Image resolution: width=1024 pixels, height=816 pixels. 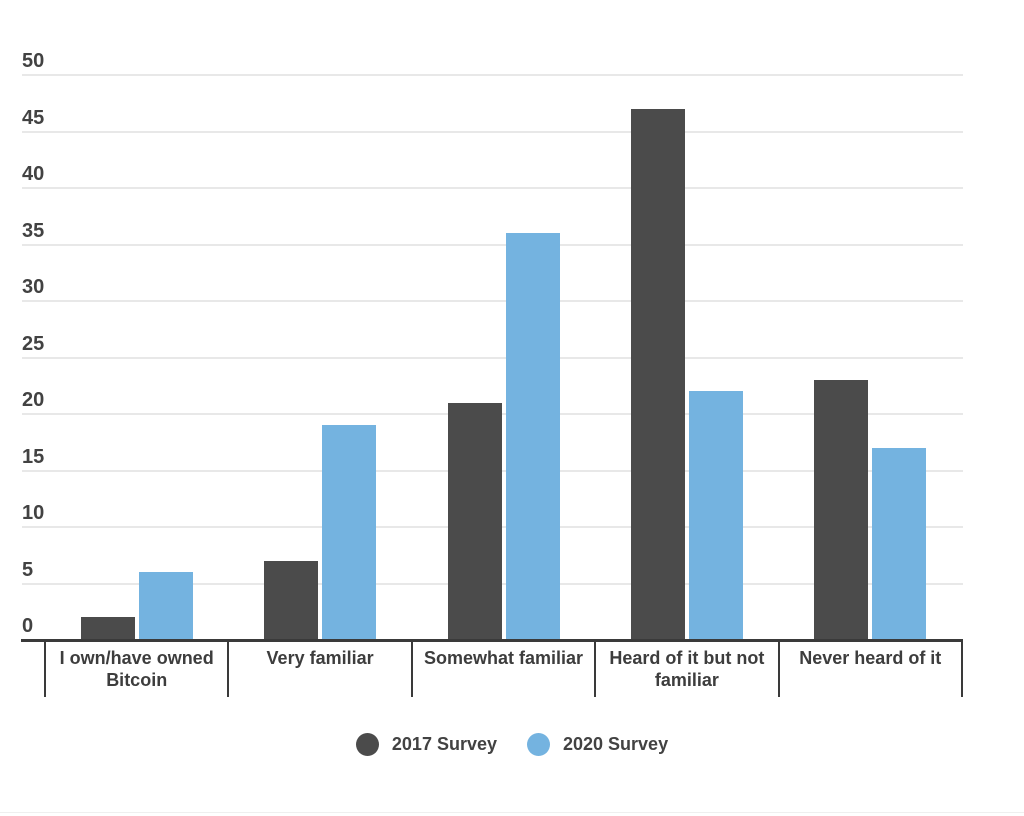 I want to click on legend-entry-2020: 2020 Survey, so click(x=597, y=744).